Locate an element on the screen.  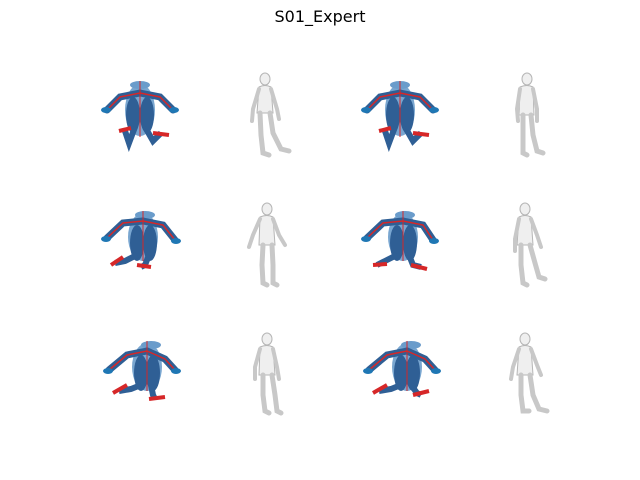
skeleton-panel-r2c0 is located at coordinates (140, 370).